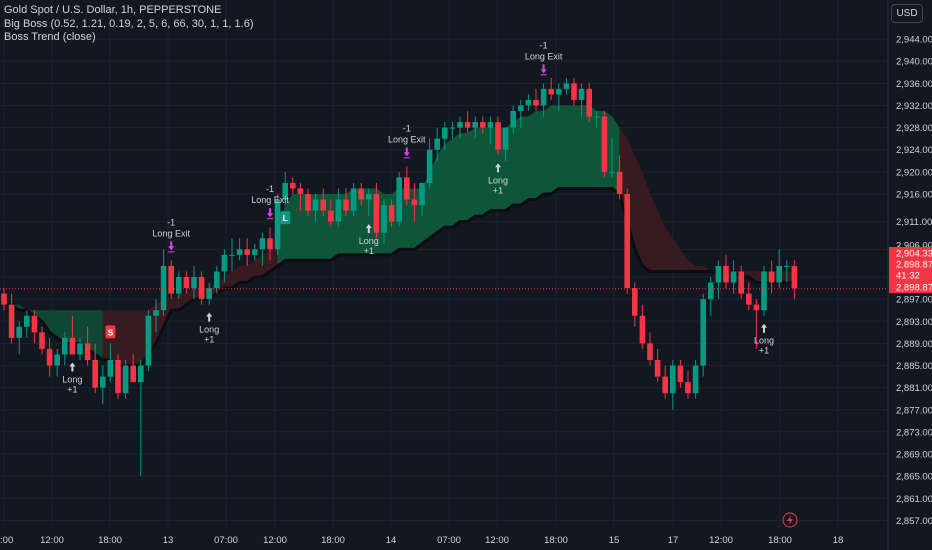 The image size is (932, 550). I want to click on lightning-icon-ring, so click(790, 520).